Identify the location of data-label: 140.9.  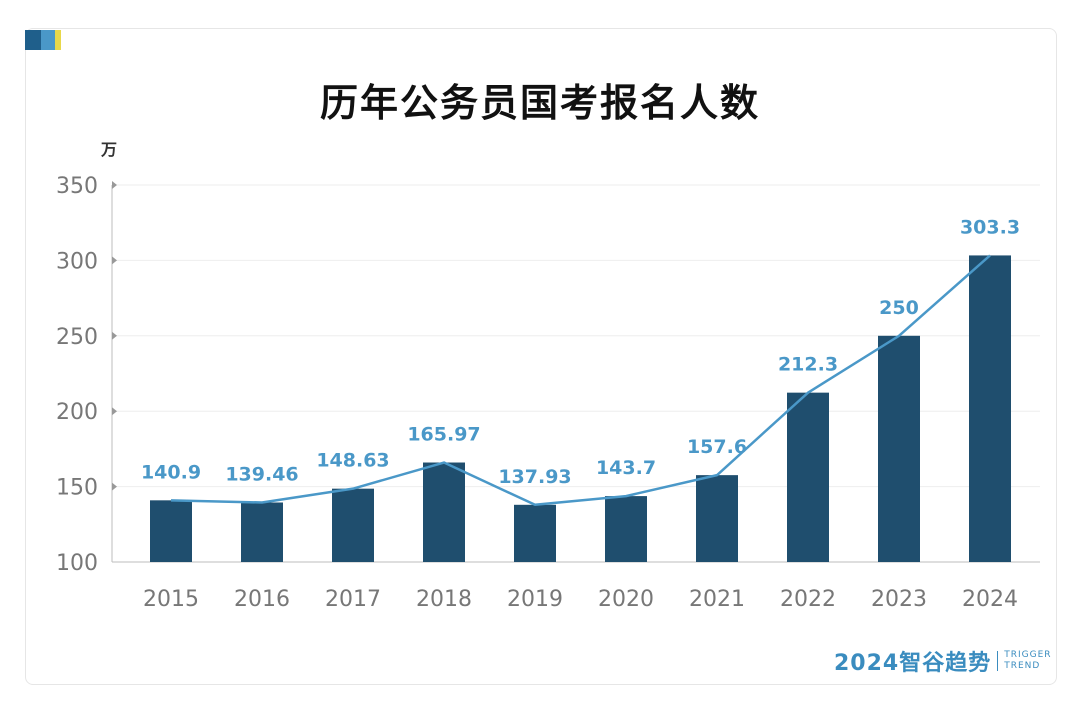
(171, 472).